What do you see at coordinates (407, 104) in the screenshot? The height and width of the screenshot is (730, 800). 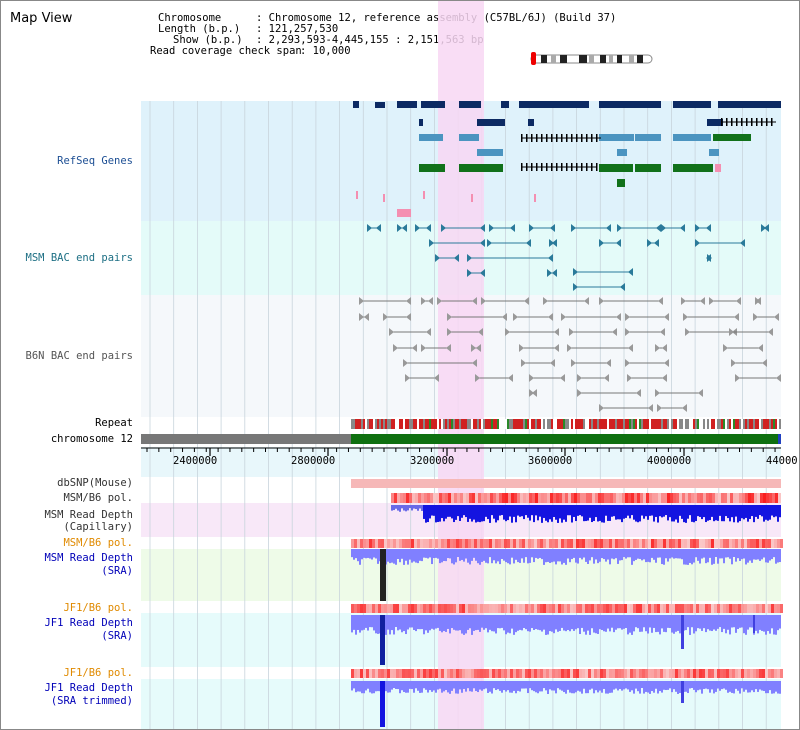 I see `refseq-gene` at bounding box center [407, 104].